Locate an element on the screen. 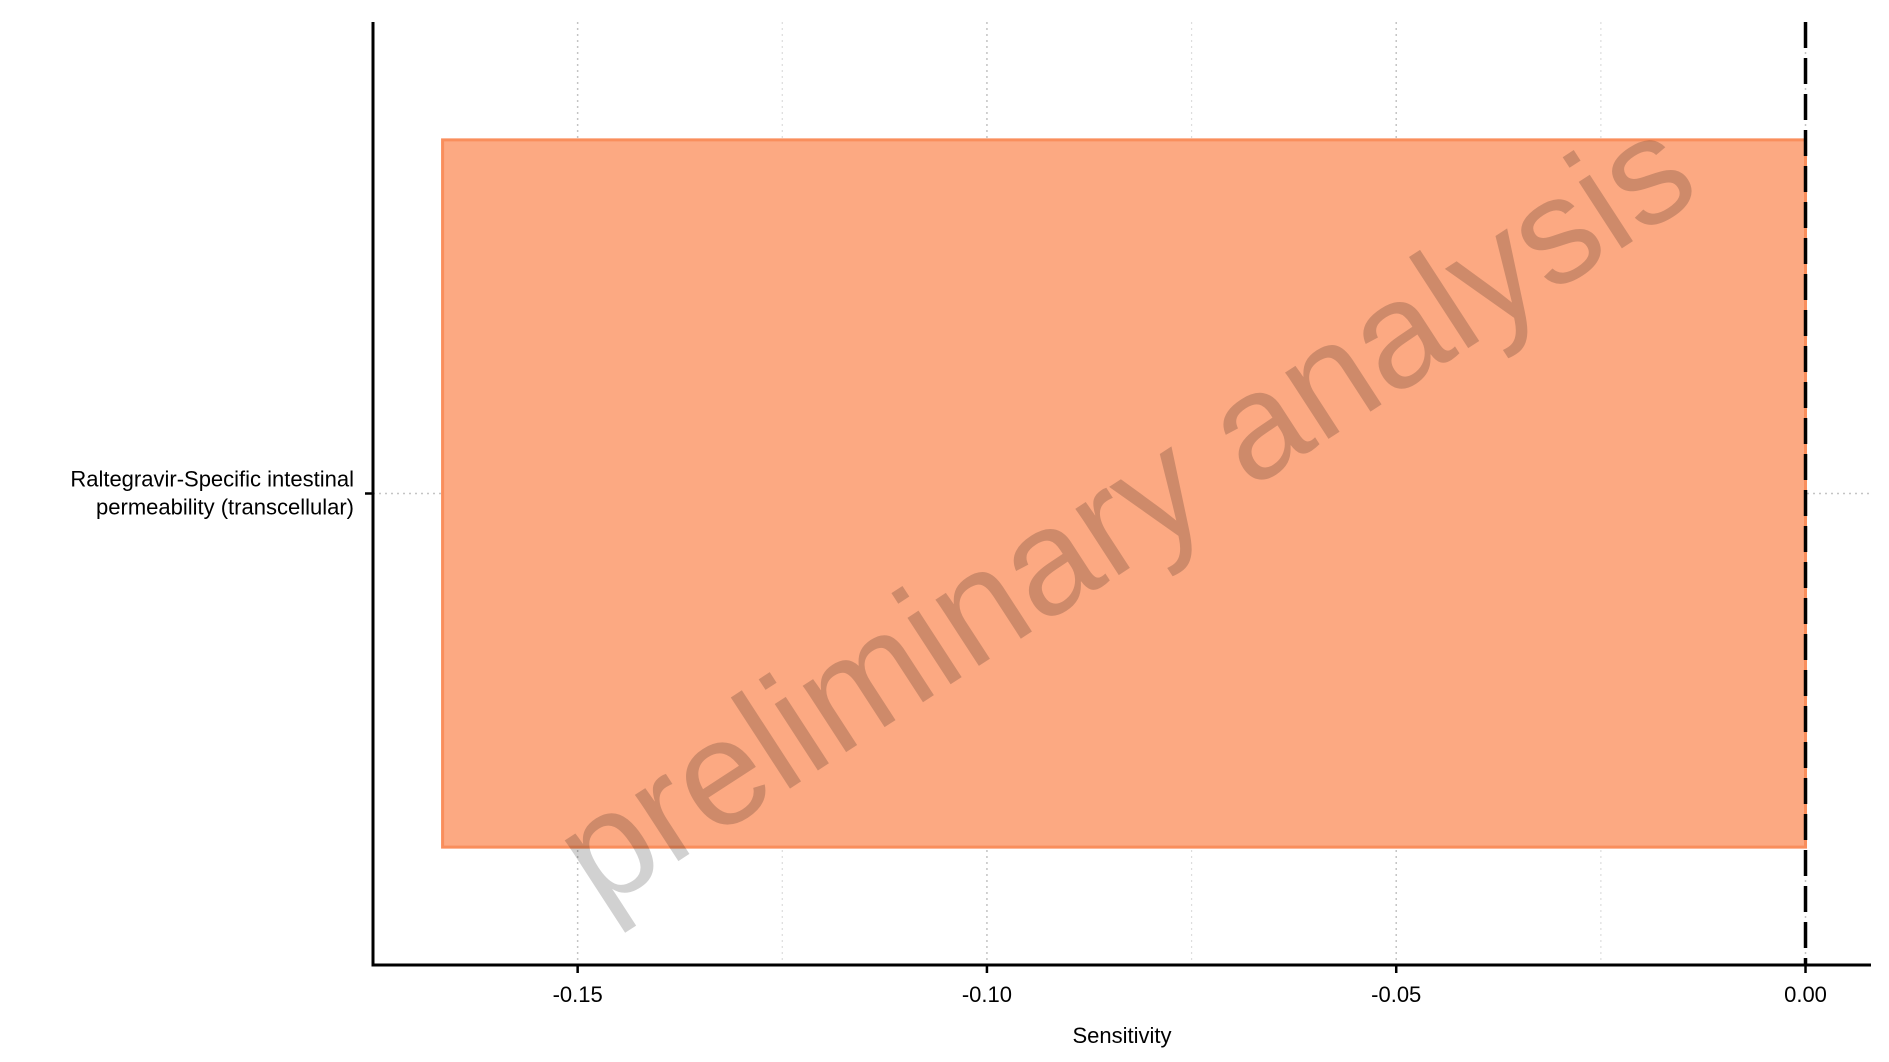  x-tick-label: -0.10 is located at coordinates (987, 994).